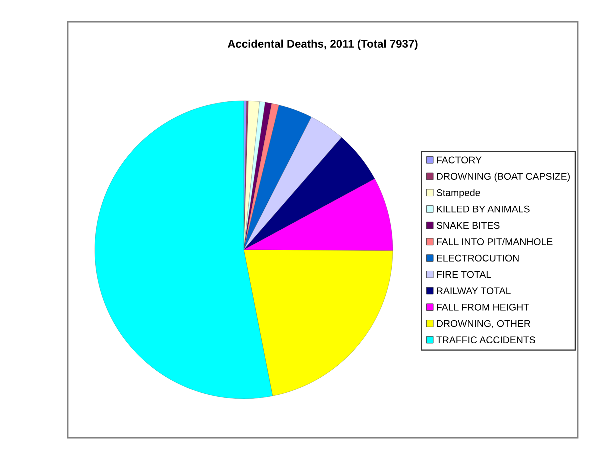 Image resolution: width=600 pixels, height=450 pixels. Describe the element at coordinates (458, 193) in the screenshot. I see `legend-label: Stampede` at that location.